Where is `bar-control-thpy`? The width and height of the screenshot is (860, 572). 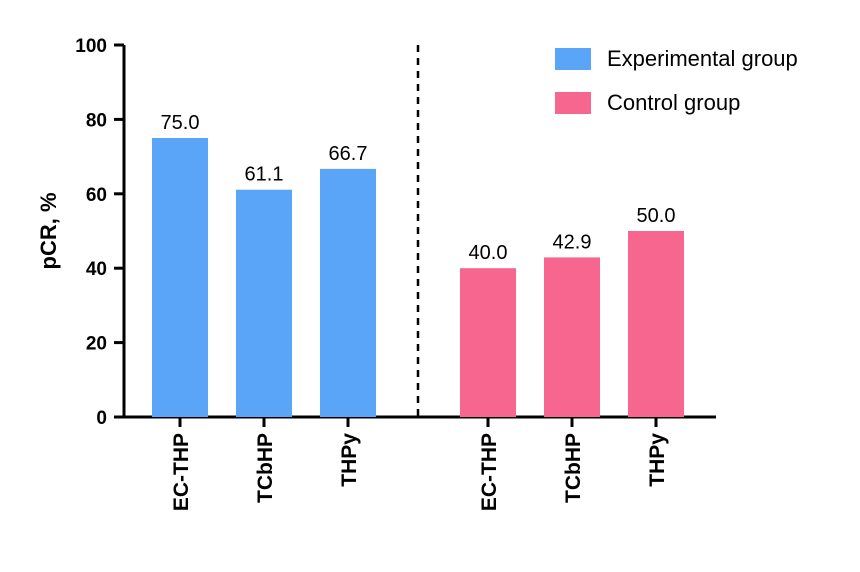 bar-control-thpy is located at coordinates (656, 324).